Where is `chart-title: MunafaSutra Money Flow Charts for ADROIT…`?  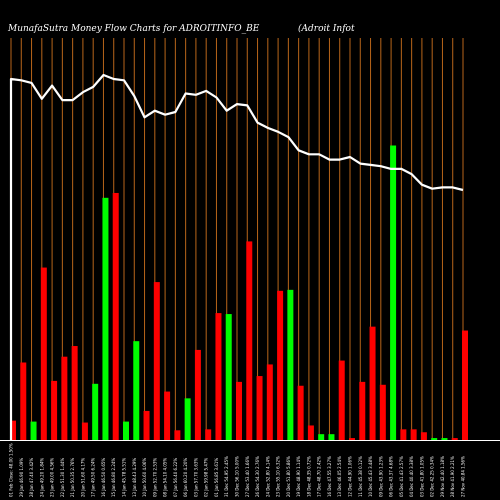
chart-title: MunafaSutra Money Flow Charts for ADROIT… is located at coordinates (134, 29).